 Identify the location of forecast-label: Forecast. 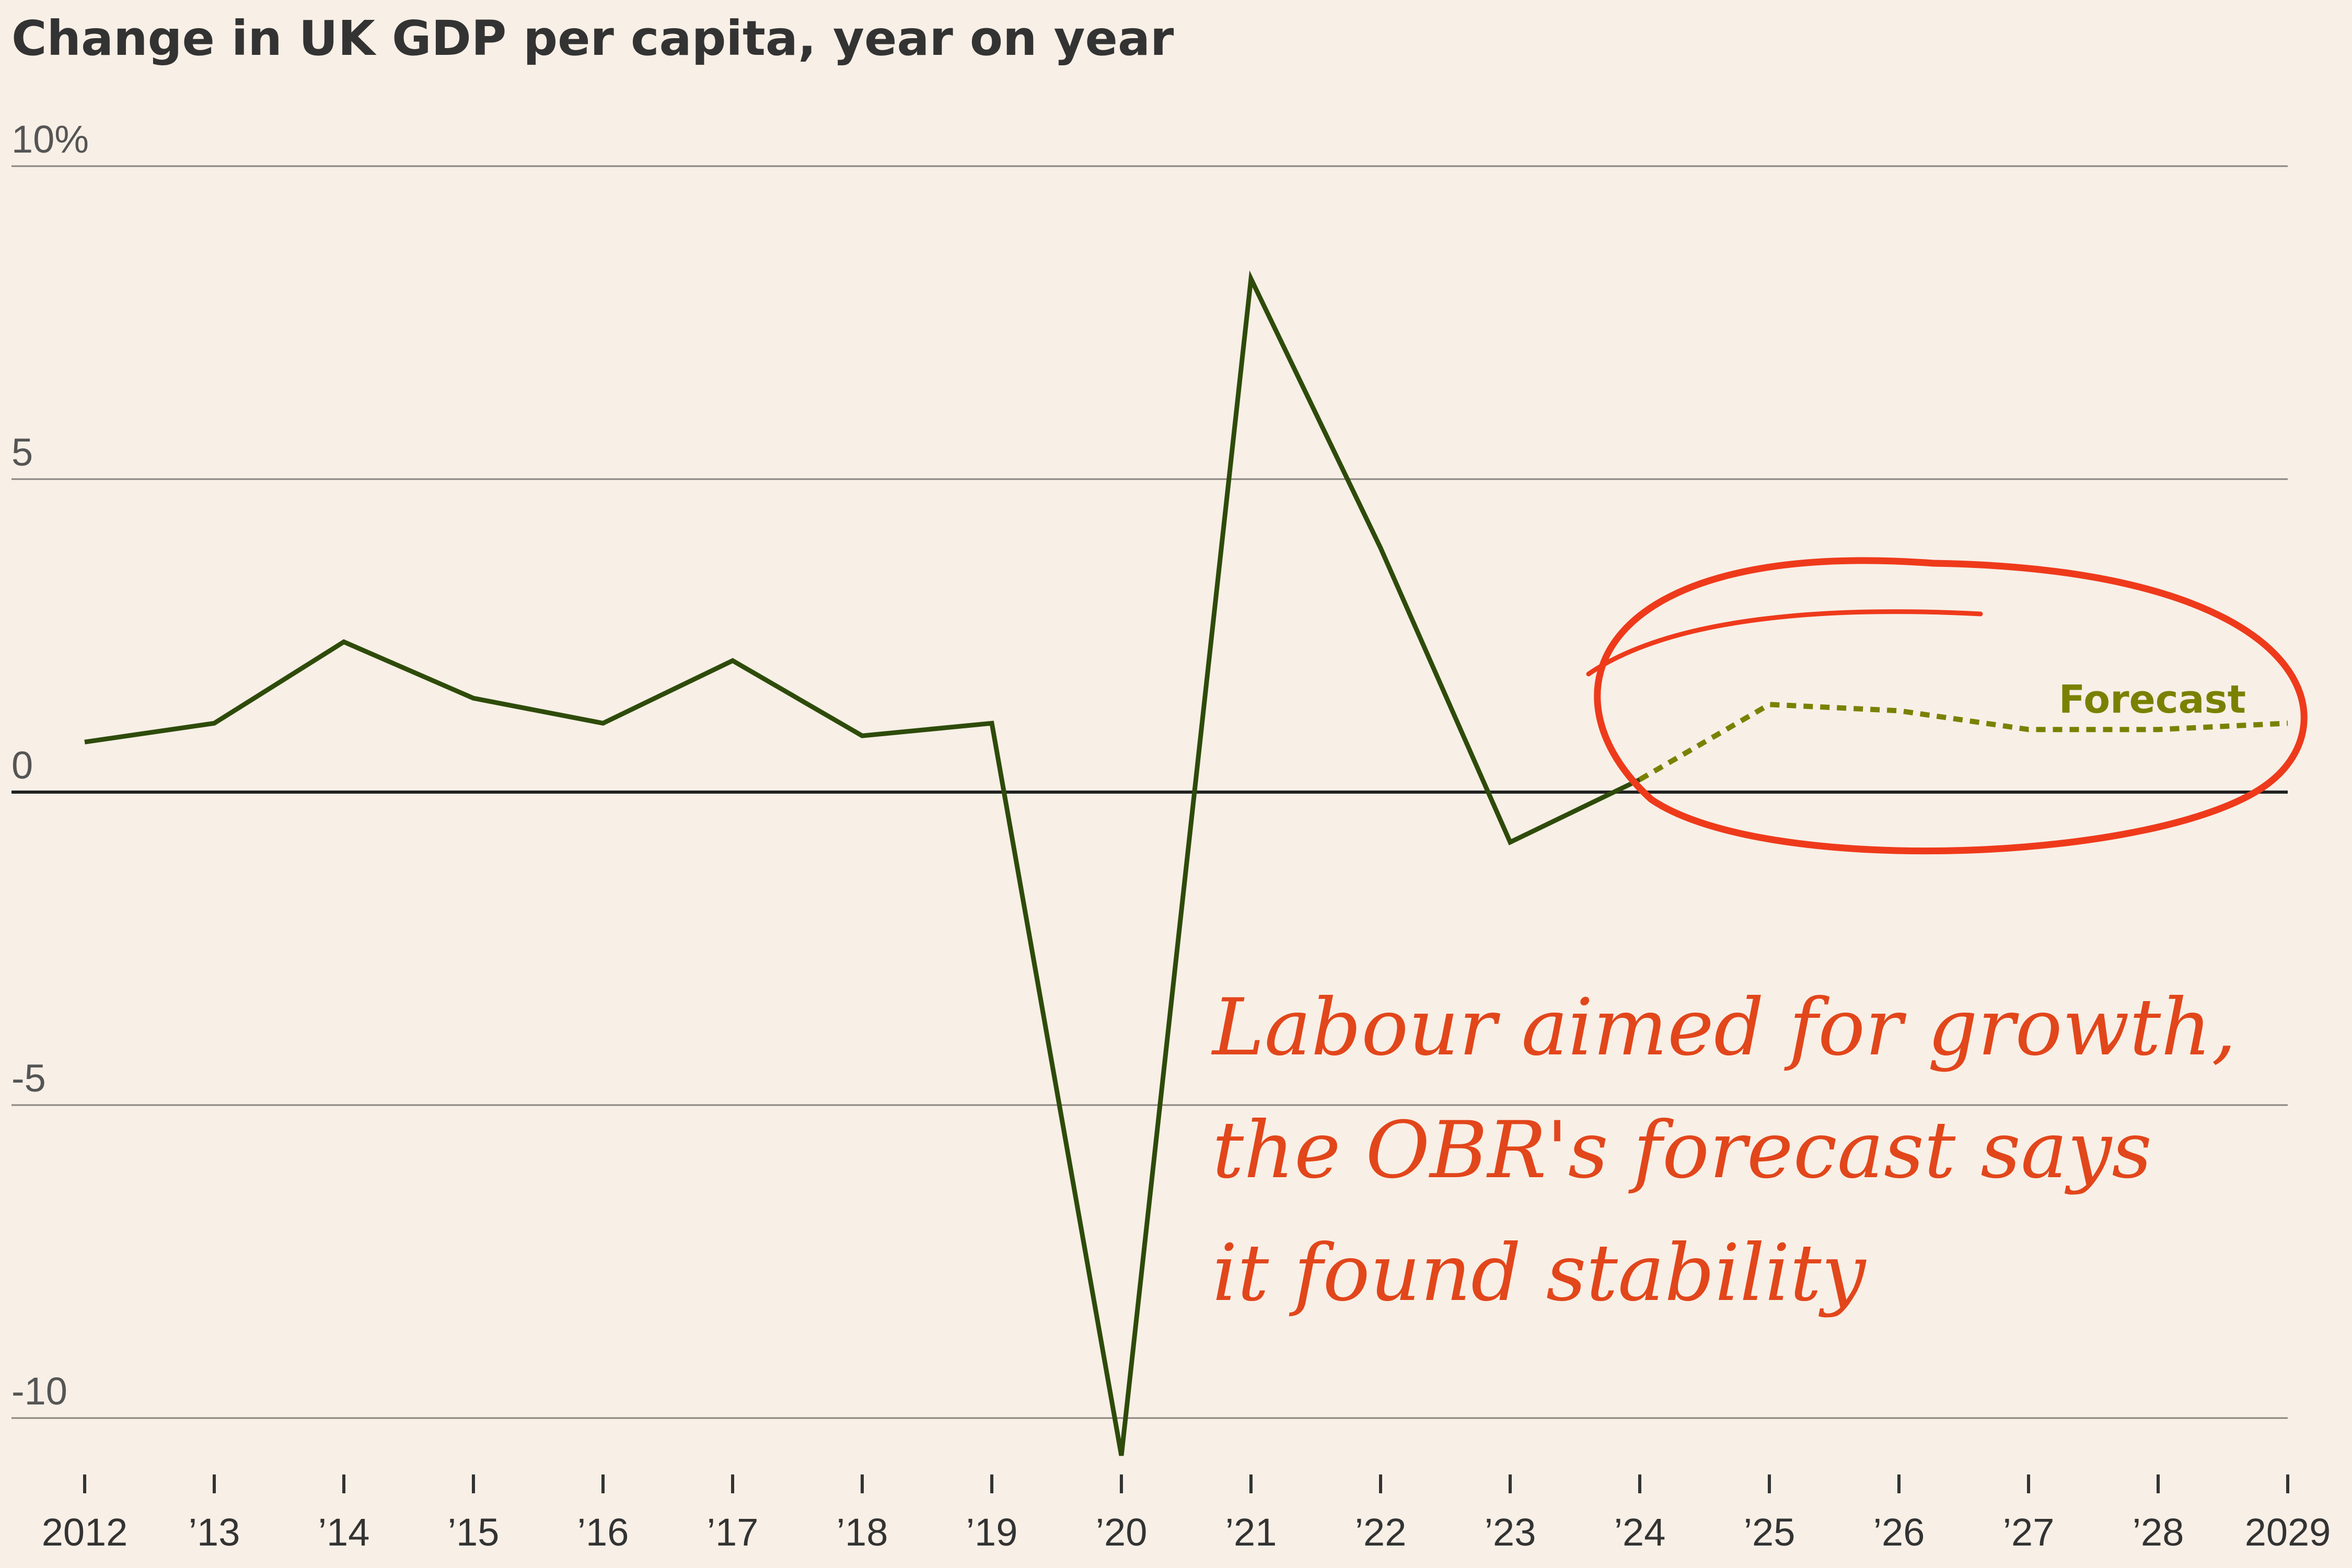
(2152, 699).